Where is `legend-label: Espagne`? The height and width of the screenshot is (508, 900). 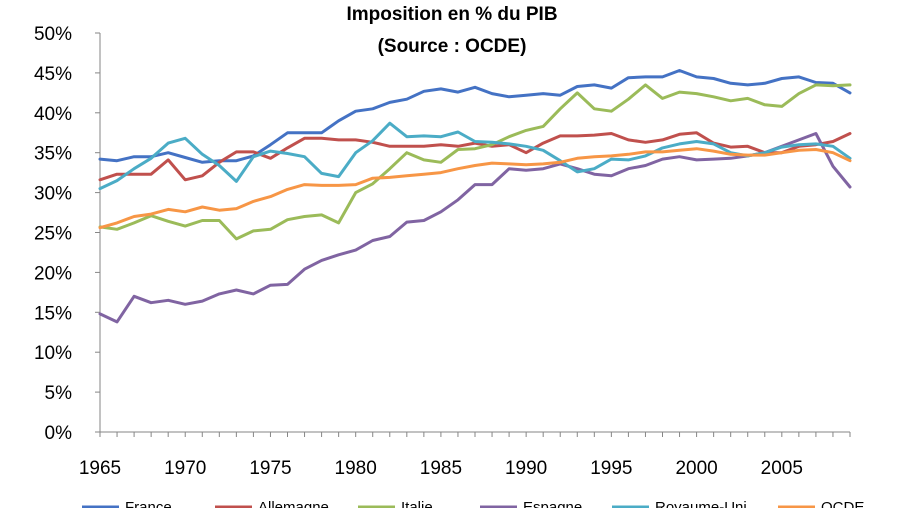 legend-label: Espagne is located at coordinates (552, 503).